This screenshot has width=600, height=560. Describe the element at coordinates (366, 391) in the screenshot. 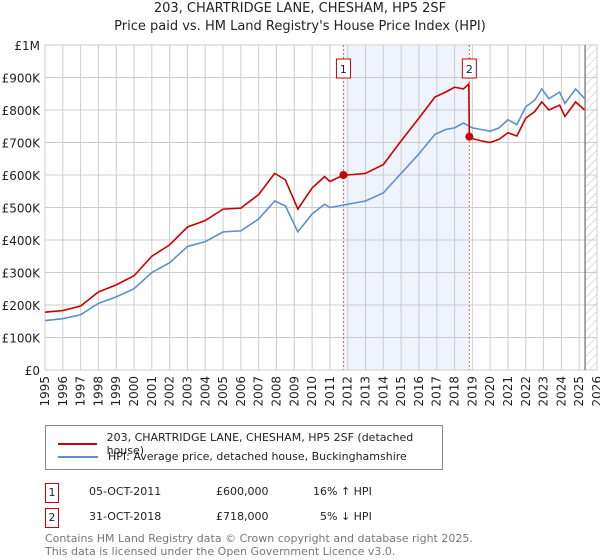

I see `x-tick-label: 2013` at that location.